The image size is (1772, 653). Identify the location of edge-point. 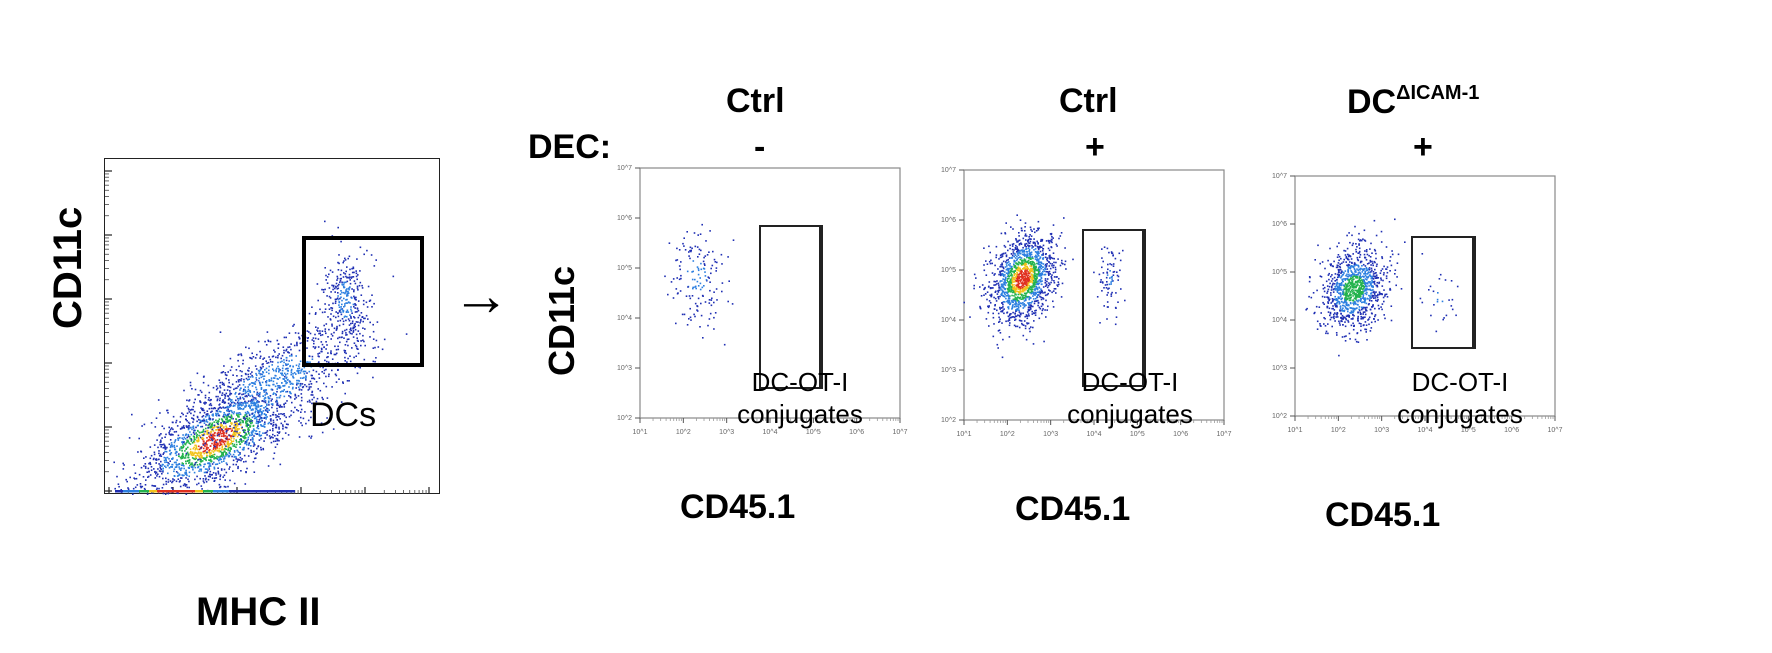
(212, 491).